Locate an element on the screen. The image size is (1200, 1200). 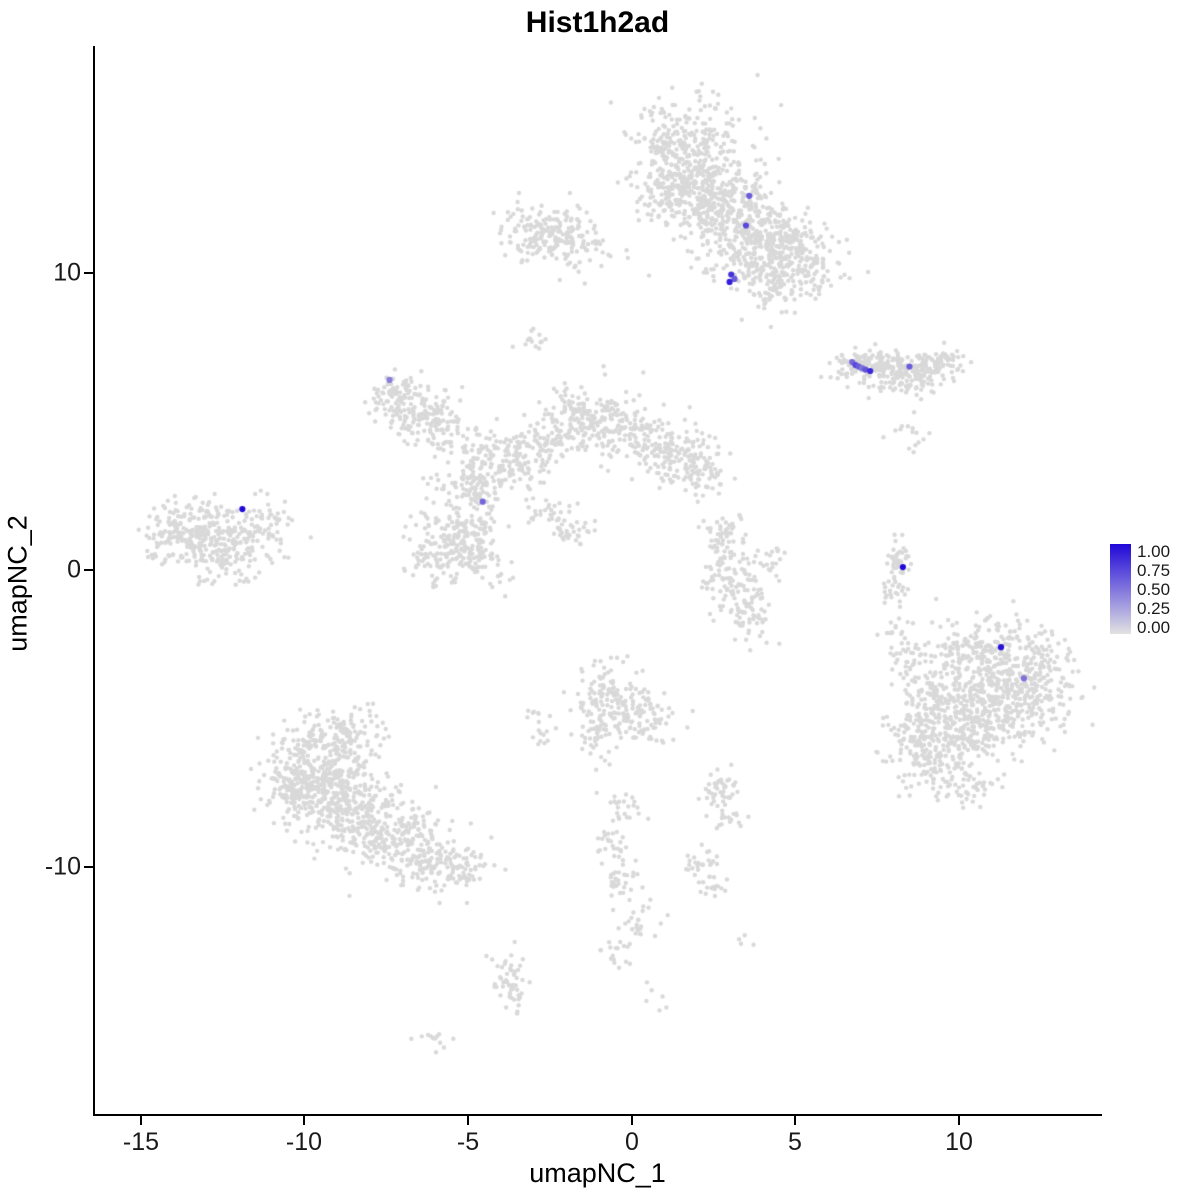
x-axis-title: umapNC_1 is located at coordinates (597, 1173).